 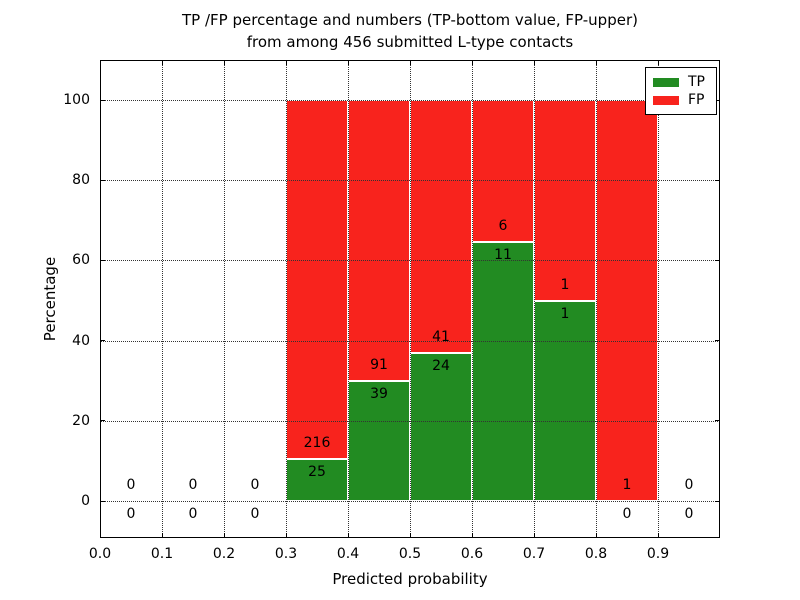 What do you see at coordinates (379, 393) in the screenshot?
I see `tp-count-label: 39` at bounding box center [379, 393].